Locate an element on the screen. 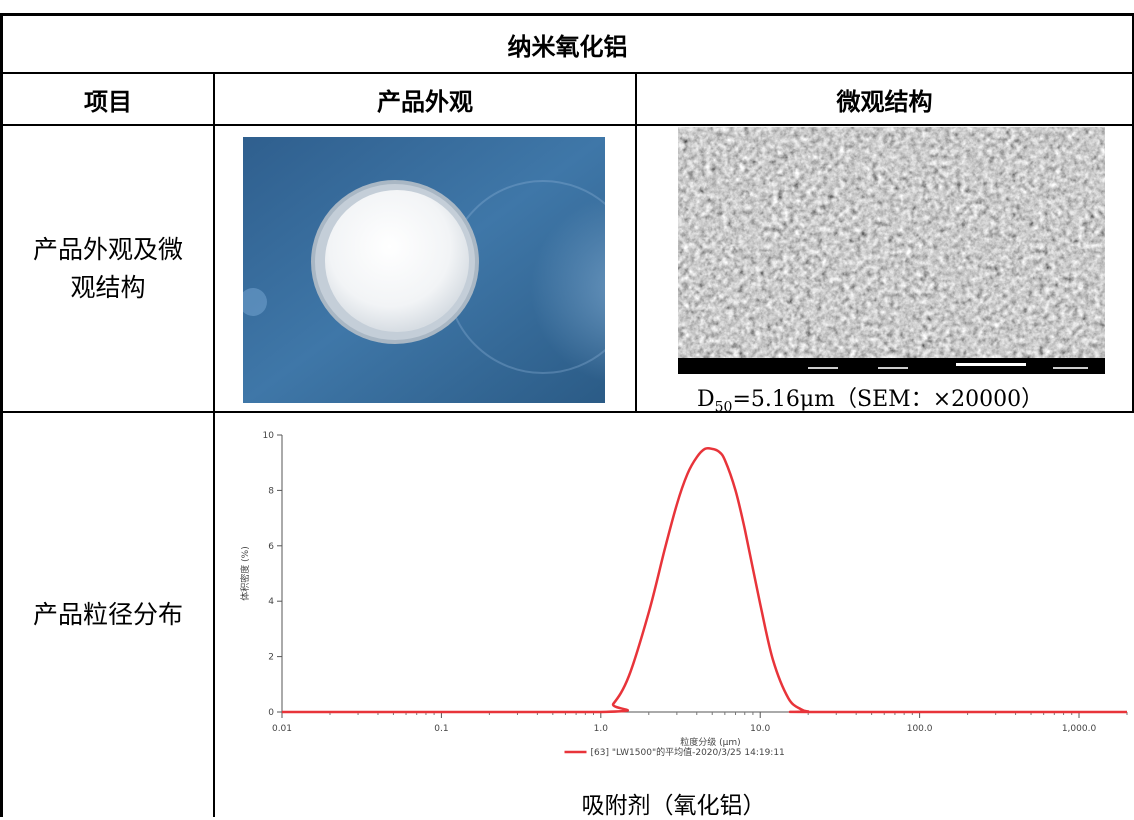 The height and width of the screenshot is (820, 1134). header-appearance: 产品外观 is located at coordinates (425, 99).